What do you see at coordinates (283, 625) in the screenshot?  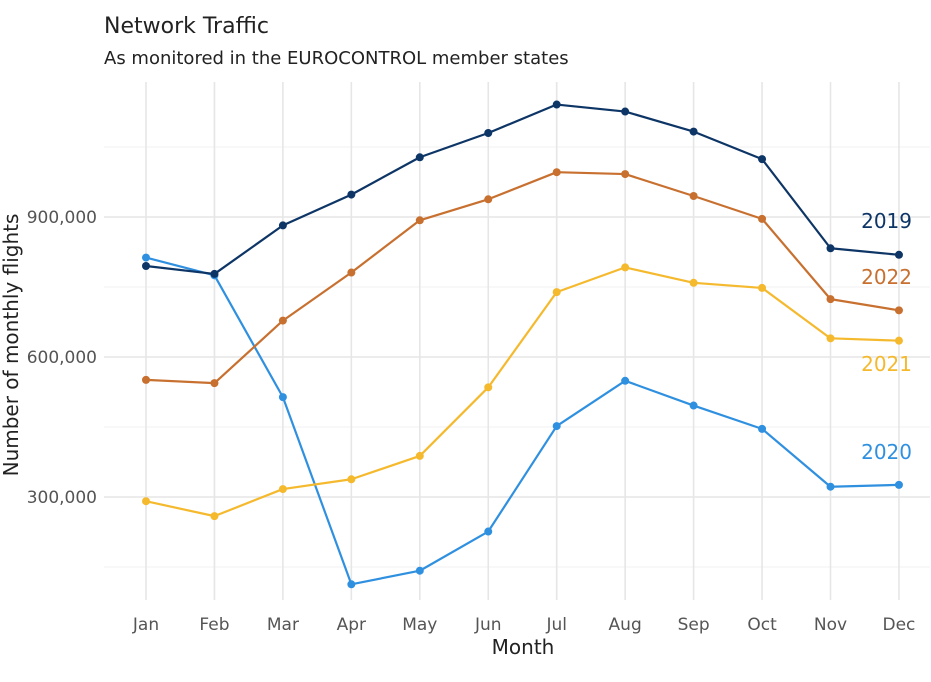 I see `x-tick-label: Mar` at bounding box center [283, 625].